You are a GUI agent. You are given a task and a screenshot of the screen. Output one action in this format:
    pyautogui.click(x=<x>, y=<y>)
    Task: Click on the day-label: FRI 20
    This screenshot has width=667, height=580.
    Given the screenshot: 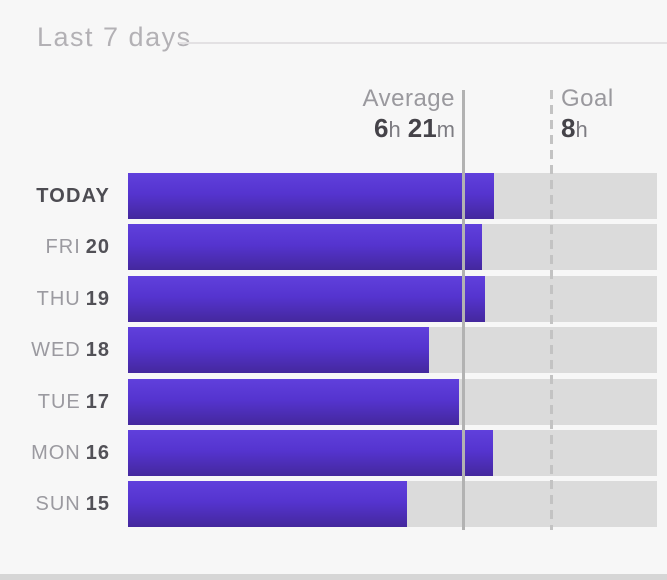 What is the action you would take?
    pyautogui.click(x=55, y=247)
    